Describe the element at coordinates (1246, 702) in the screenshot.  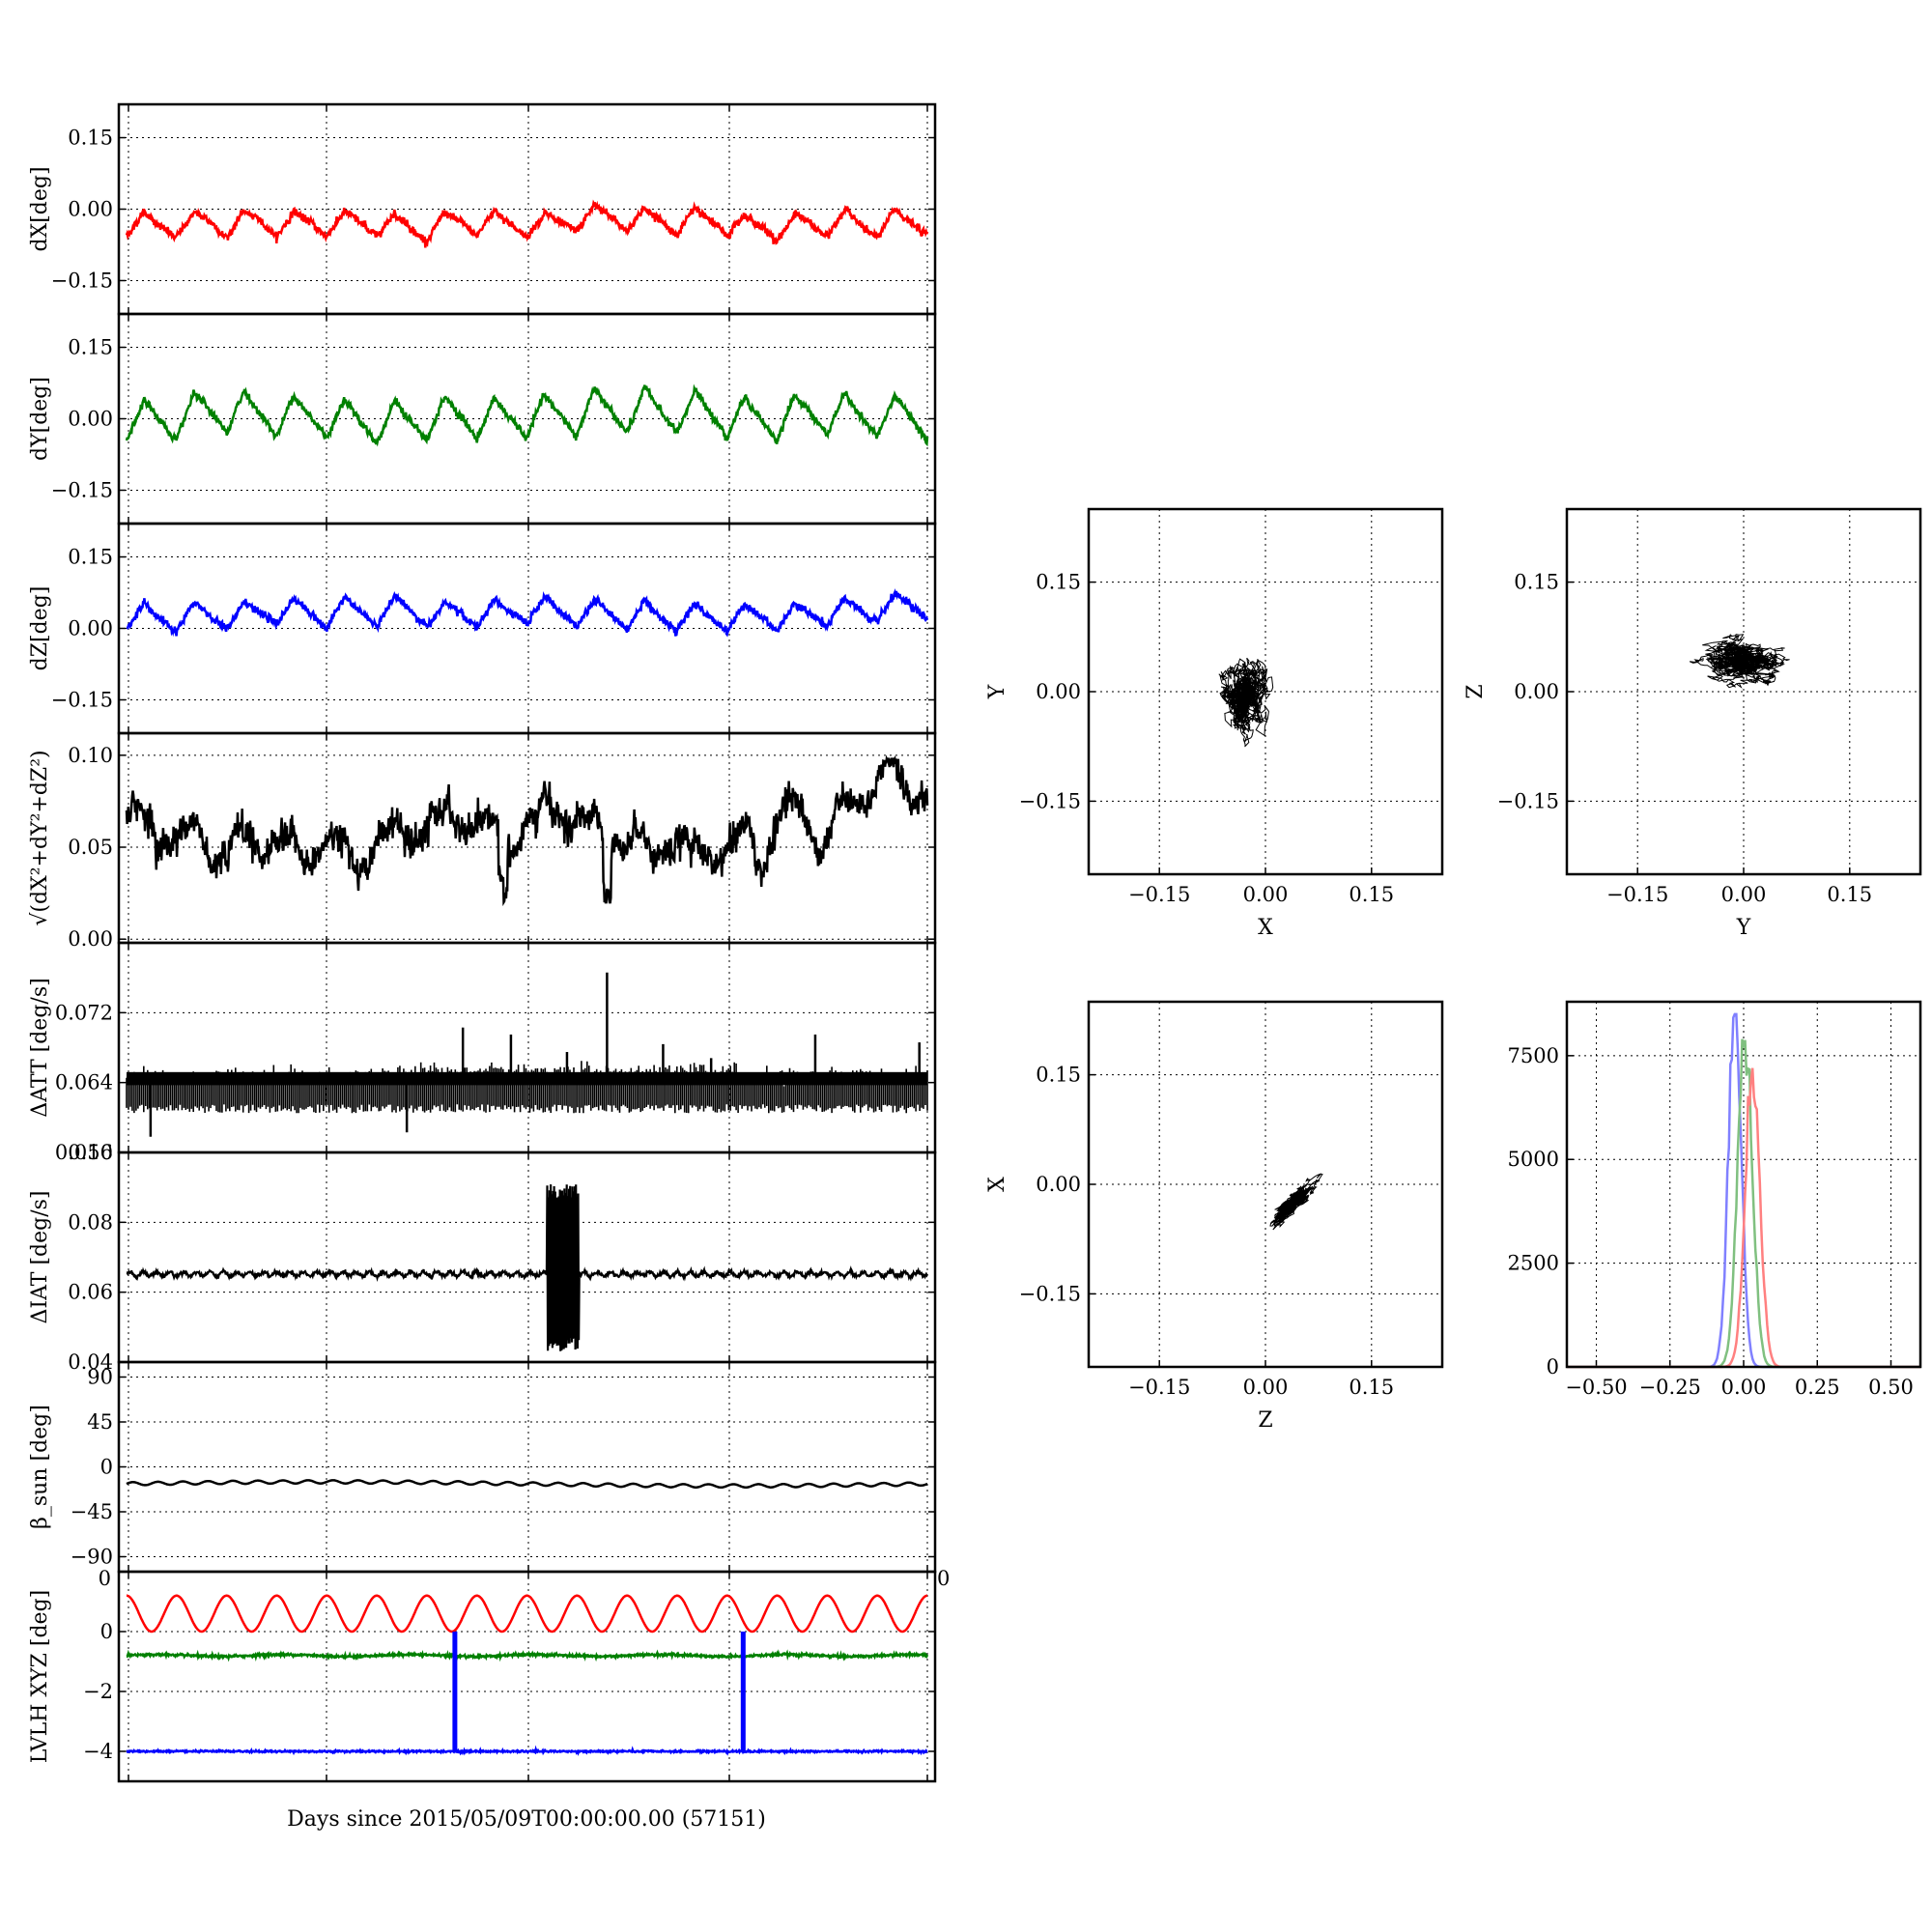
I see `scatter-trace-XY` at that location.